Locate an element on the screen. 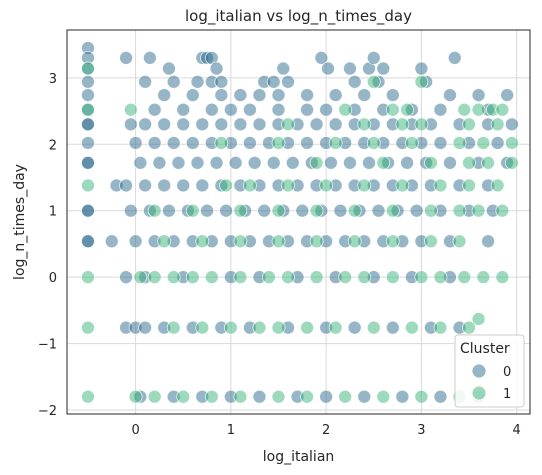 The height and width of the screenshot is (475, 542). legend: Cluster 01 is located at coordinates (489, 371).